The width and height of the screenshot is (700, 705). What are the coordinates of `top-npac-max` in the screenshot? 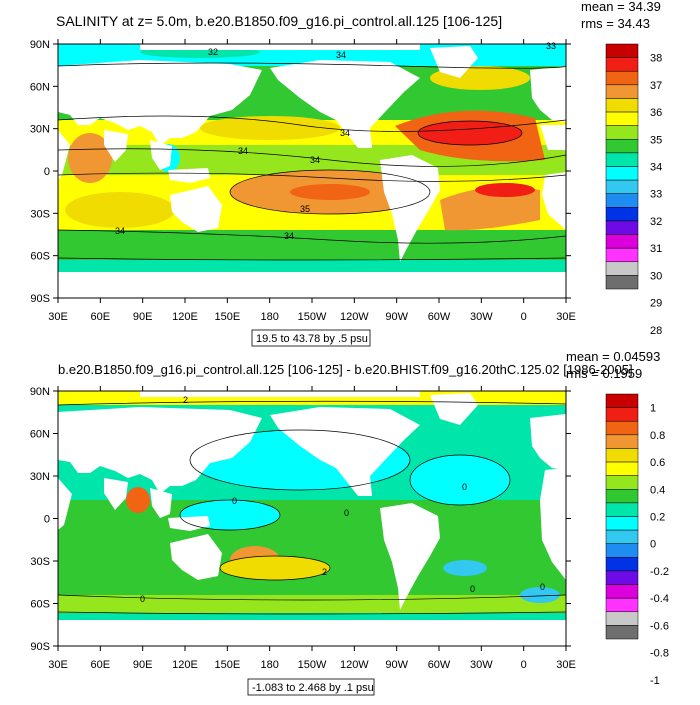 It's located at (270, 128).